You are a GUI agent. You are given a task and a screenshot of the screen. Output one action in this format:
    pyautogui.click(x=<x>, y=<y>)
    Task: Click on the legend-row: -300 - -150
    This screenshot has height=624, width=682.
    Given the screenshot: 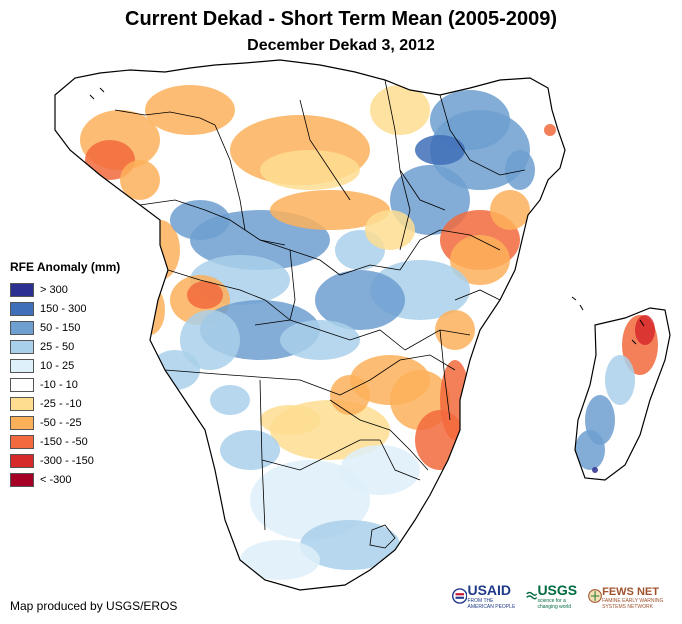 What is the action you would take?
    pyautogui.click(x=65, y=460)
    